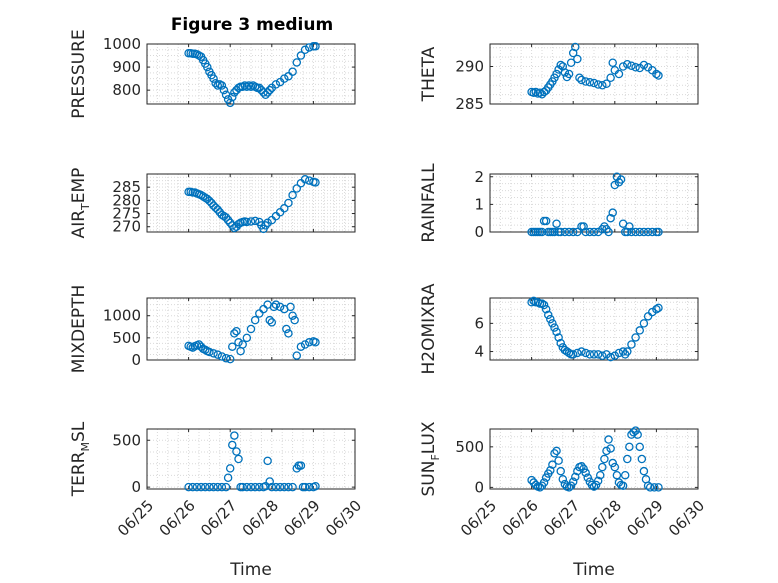  Describe the element at coordinates (479, 204) in the screenshot. I see `y-tick-label: 1` at that location.